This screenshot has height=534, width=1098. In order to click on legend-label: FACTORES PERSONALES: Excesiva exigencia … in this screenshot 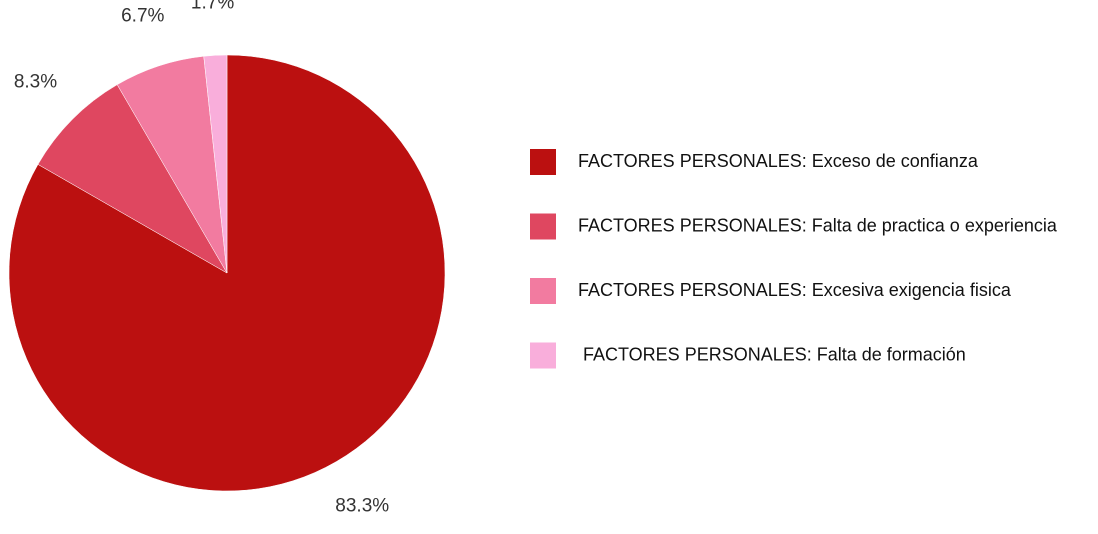, I will do `click(795, 290)`.